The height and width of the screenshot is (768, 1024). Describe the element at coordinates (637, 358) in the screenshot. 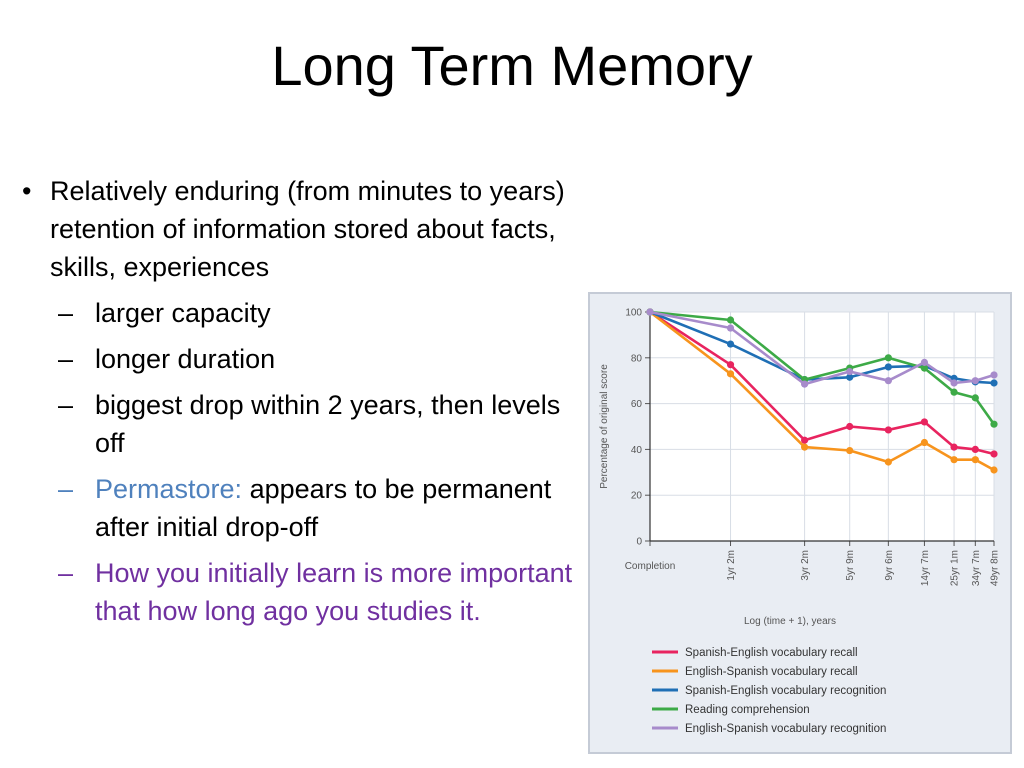

I see `y-tick-label: 80` at that location.